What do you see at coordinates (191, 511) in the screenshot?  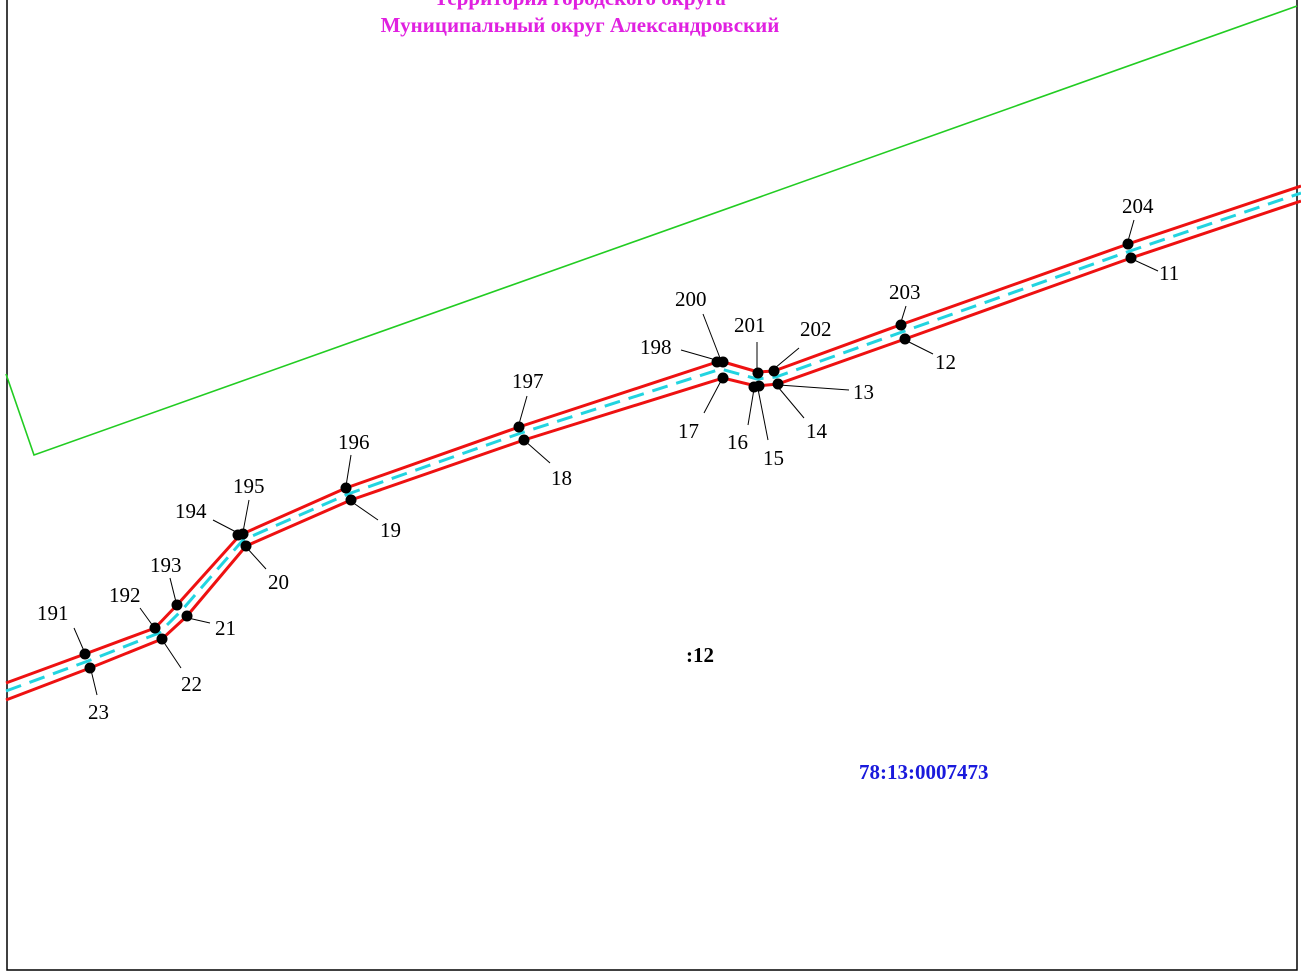 I see `point-label-194: 194` at bounding box center [191, 511].